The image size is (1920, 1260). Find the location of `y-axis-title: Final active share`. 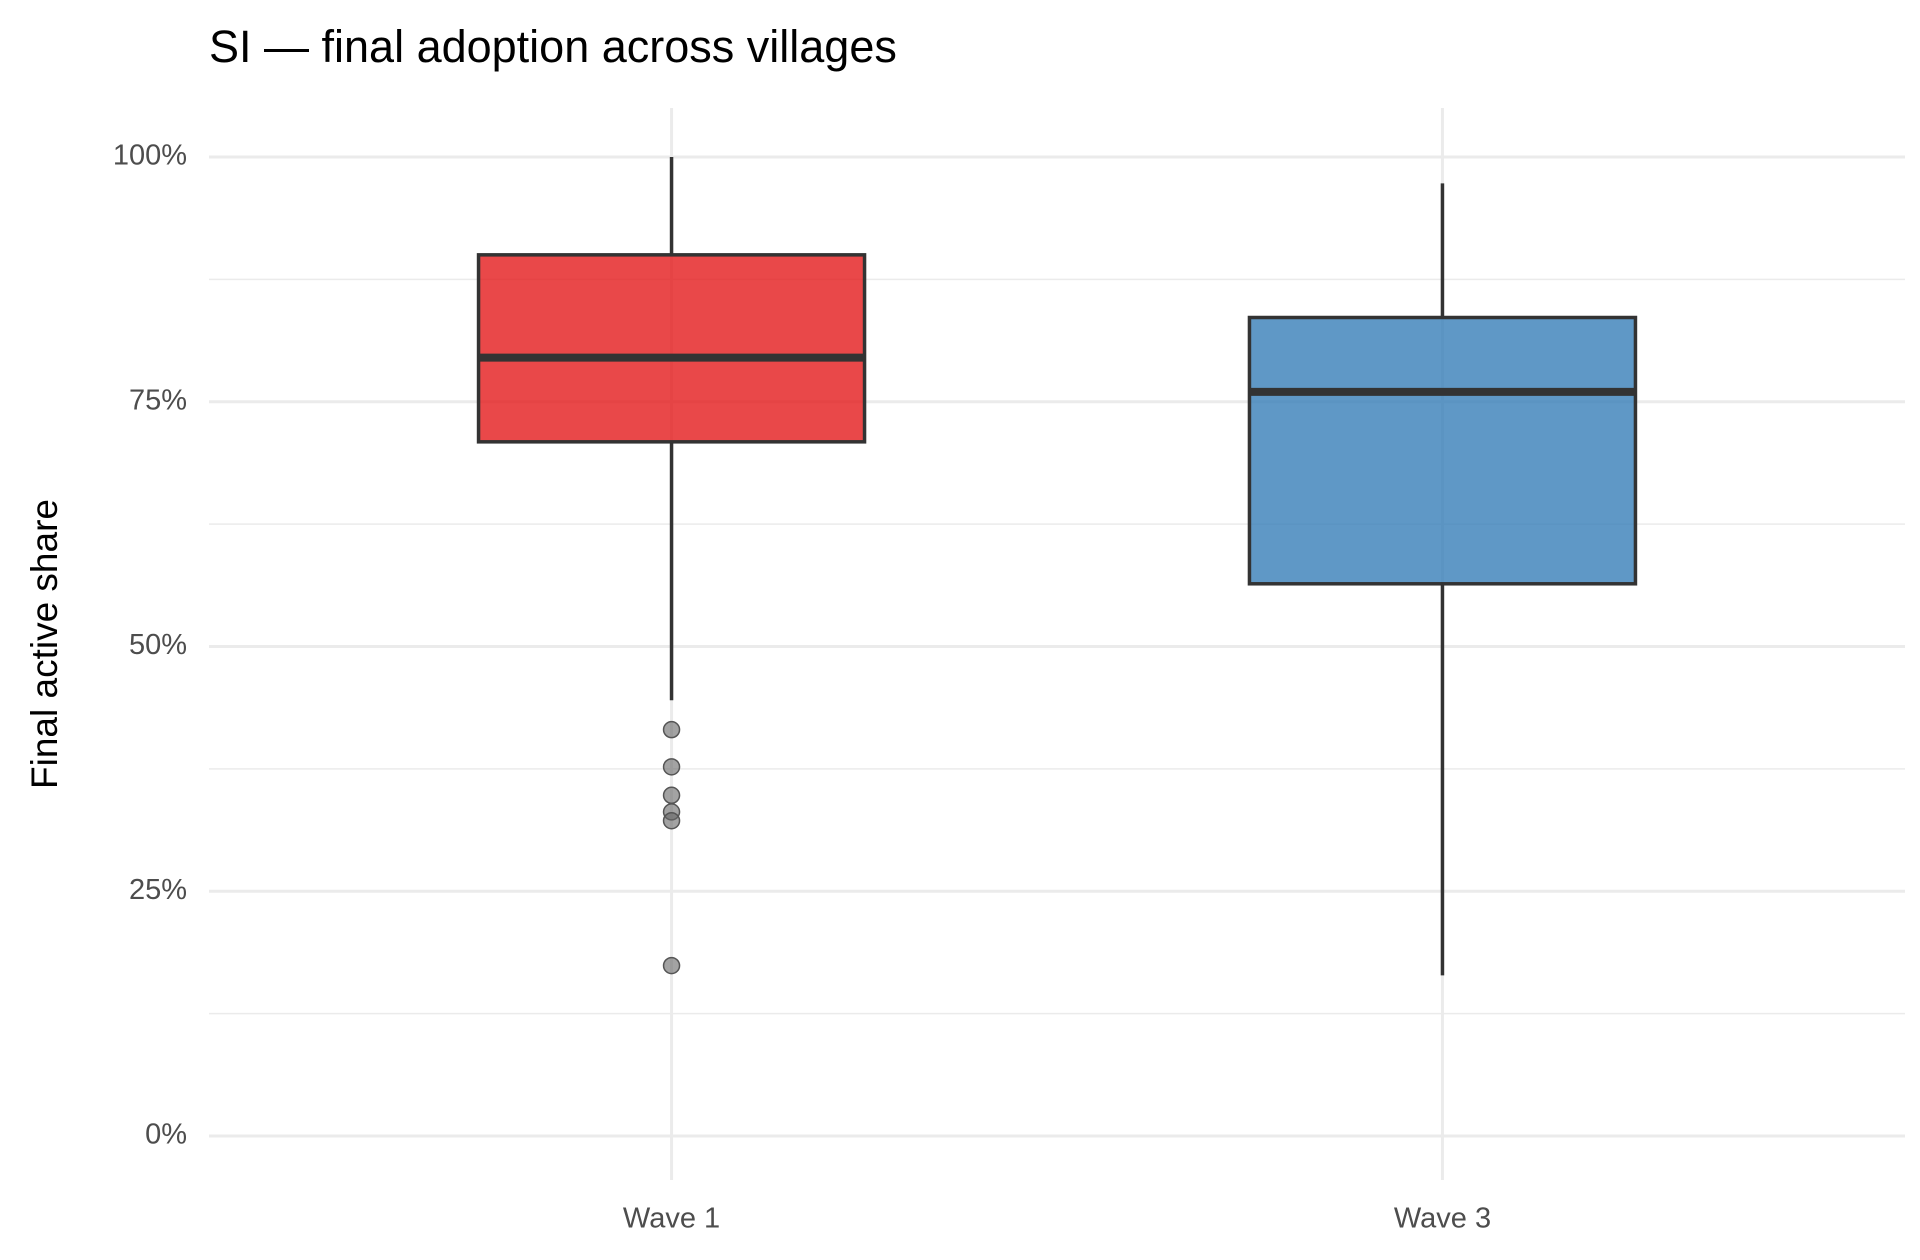

y-axis-title: Final active share is located at coordinates (44, 644).